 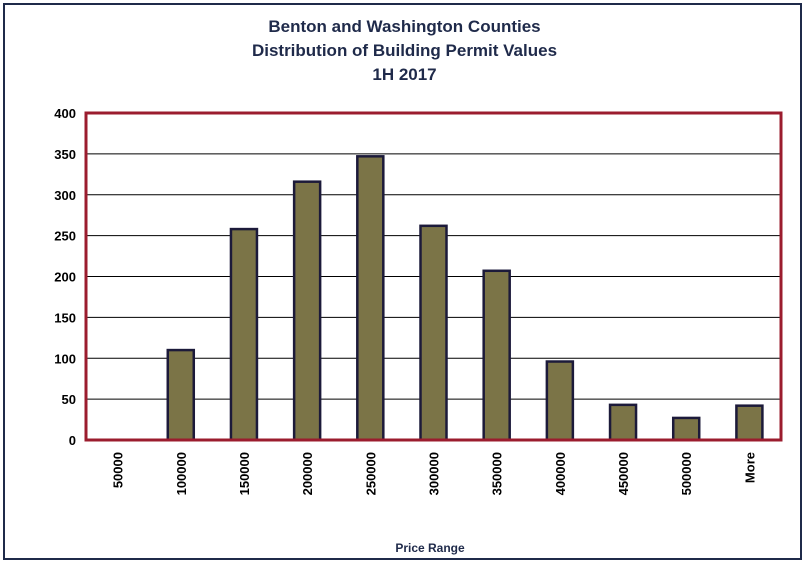 What do you see at coordinates (430, 548) in the screenshot?
I see `x-axis-label: Price Range` at bounding box center [430, 548].